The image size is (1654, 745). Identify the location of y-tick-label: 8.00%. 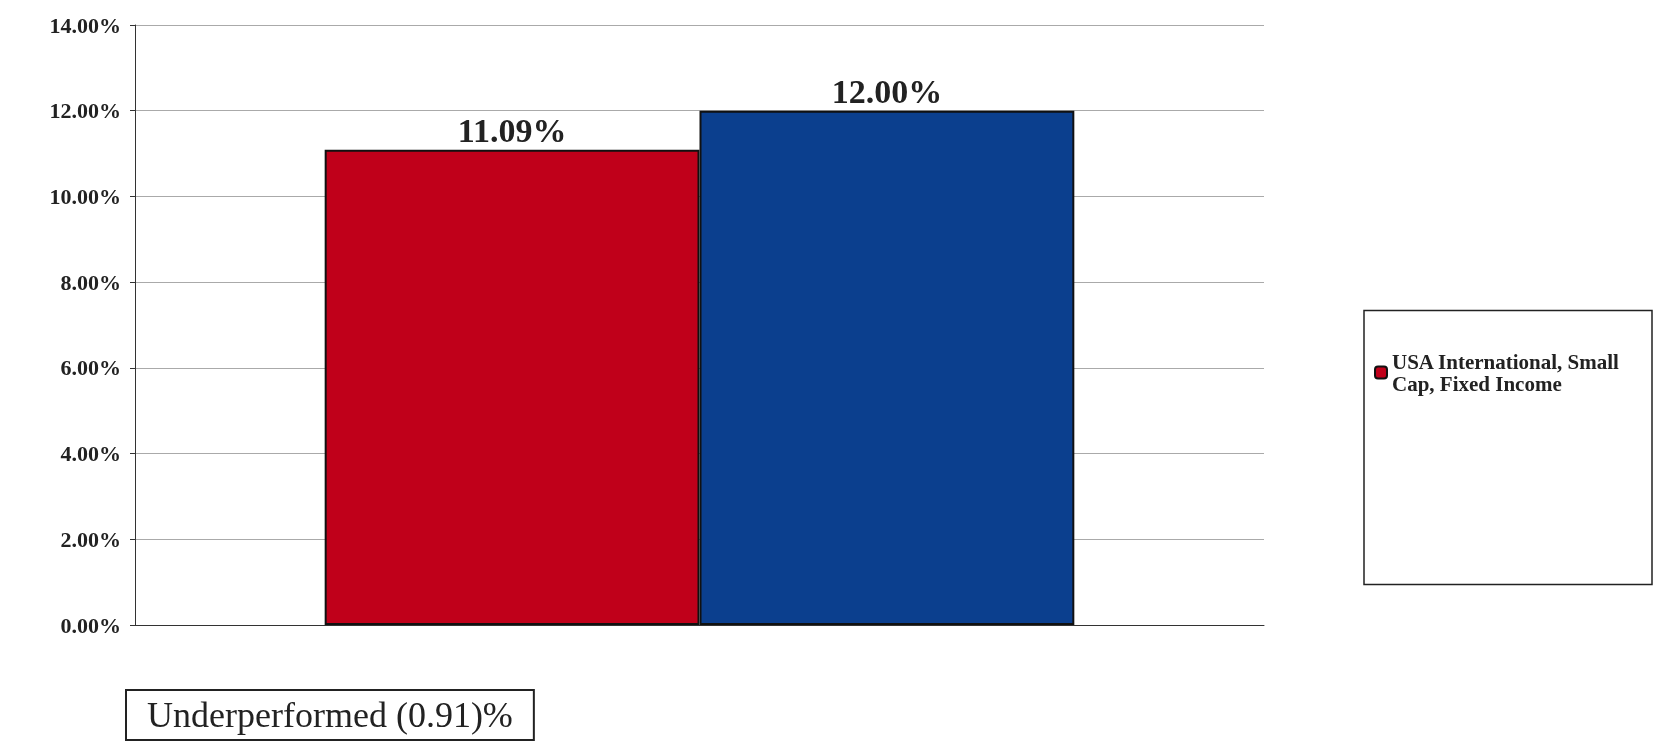
(90, 282).